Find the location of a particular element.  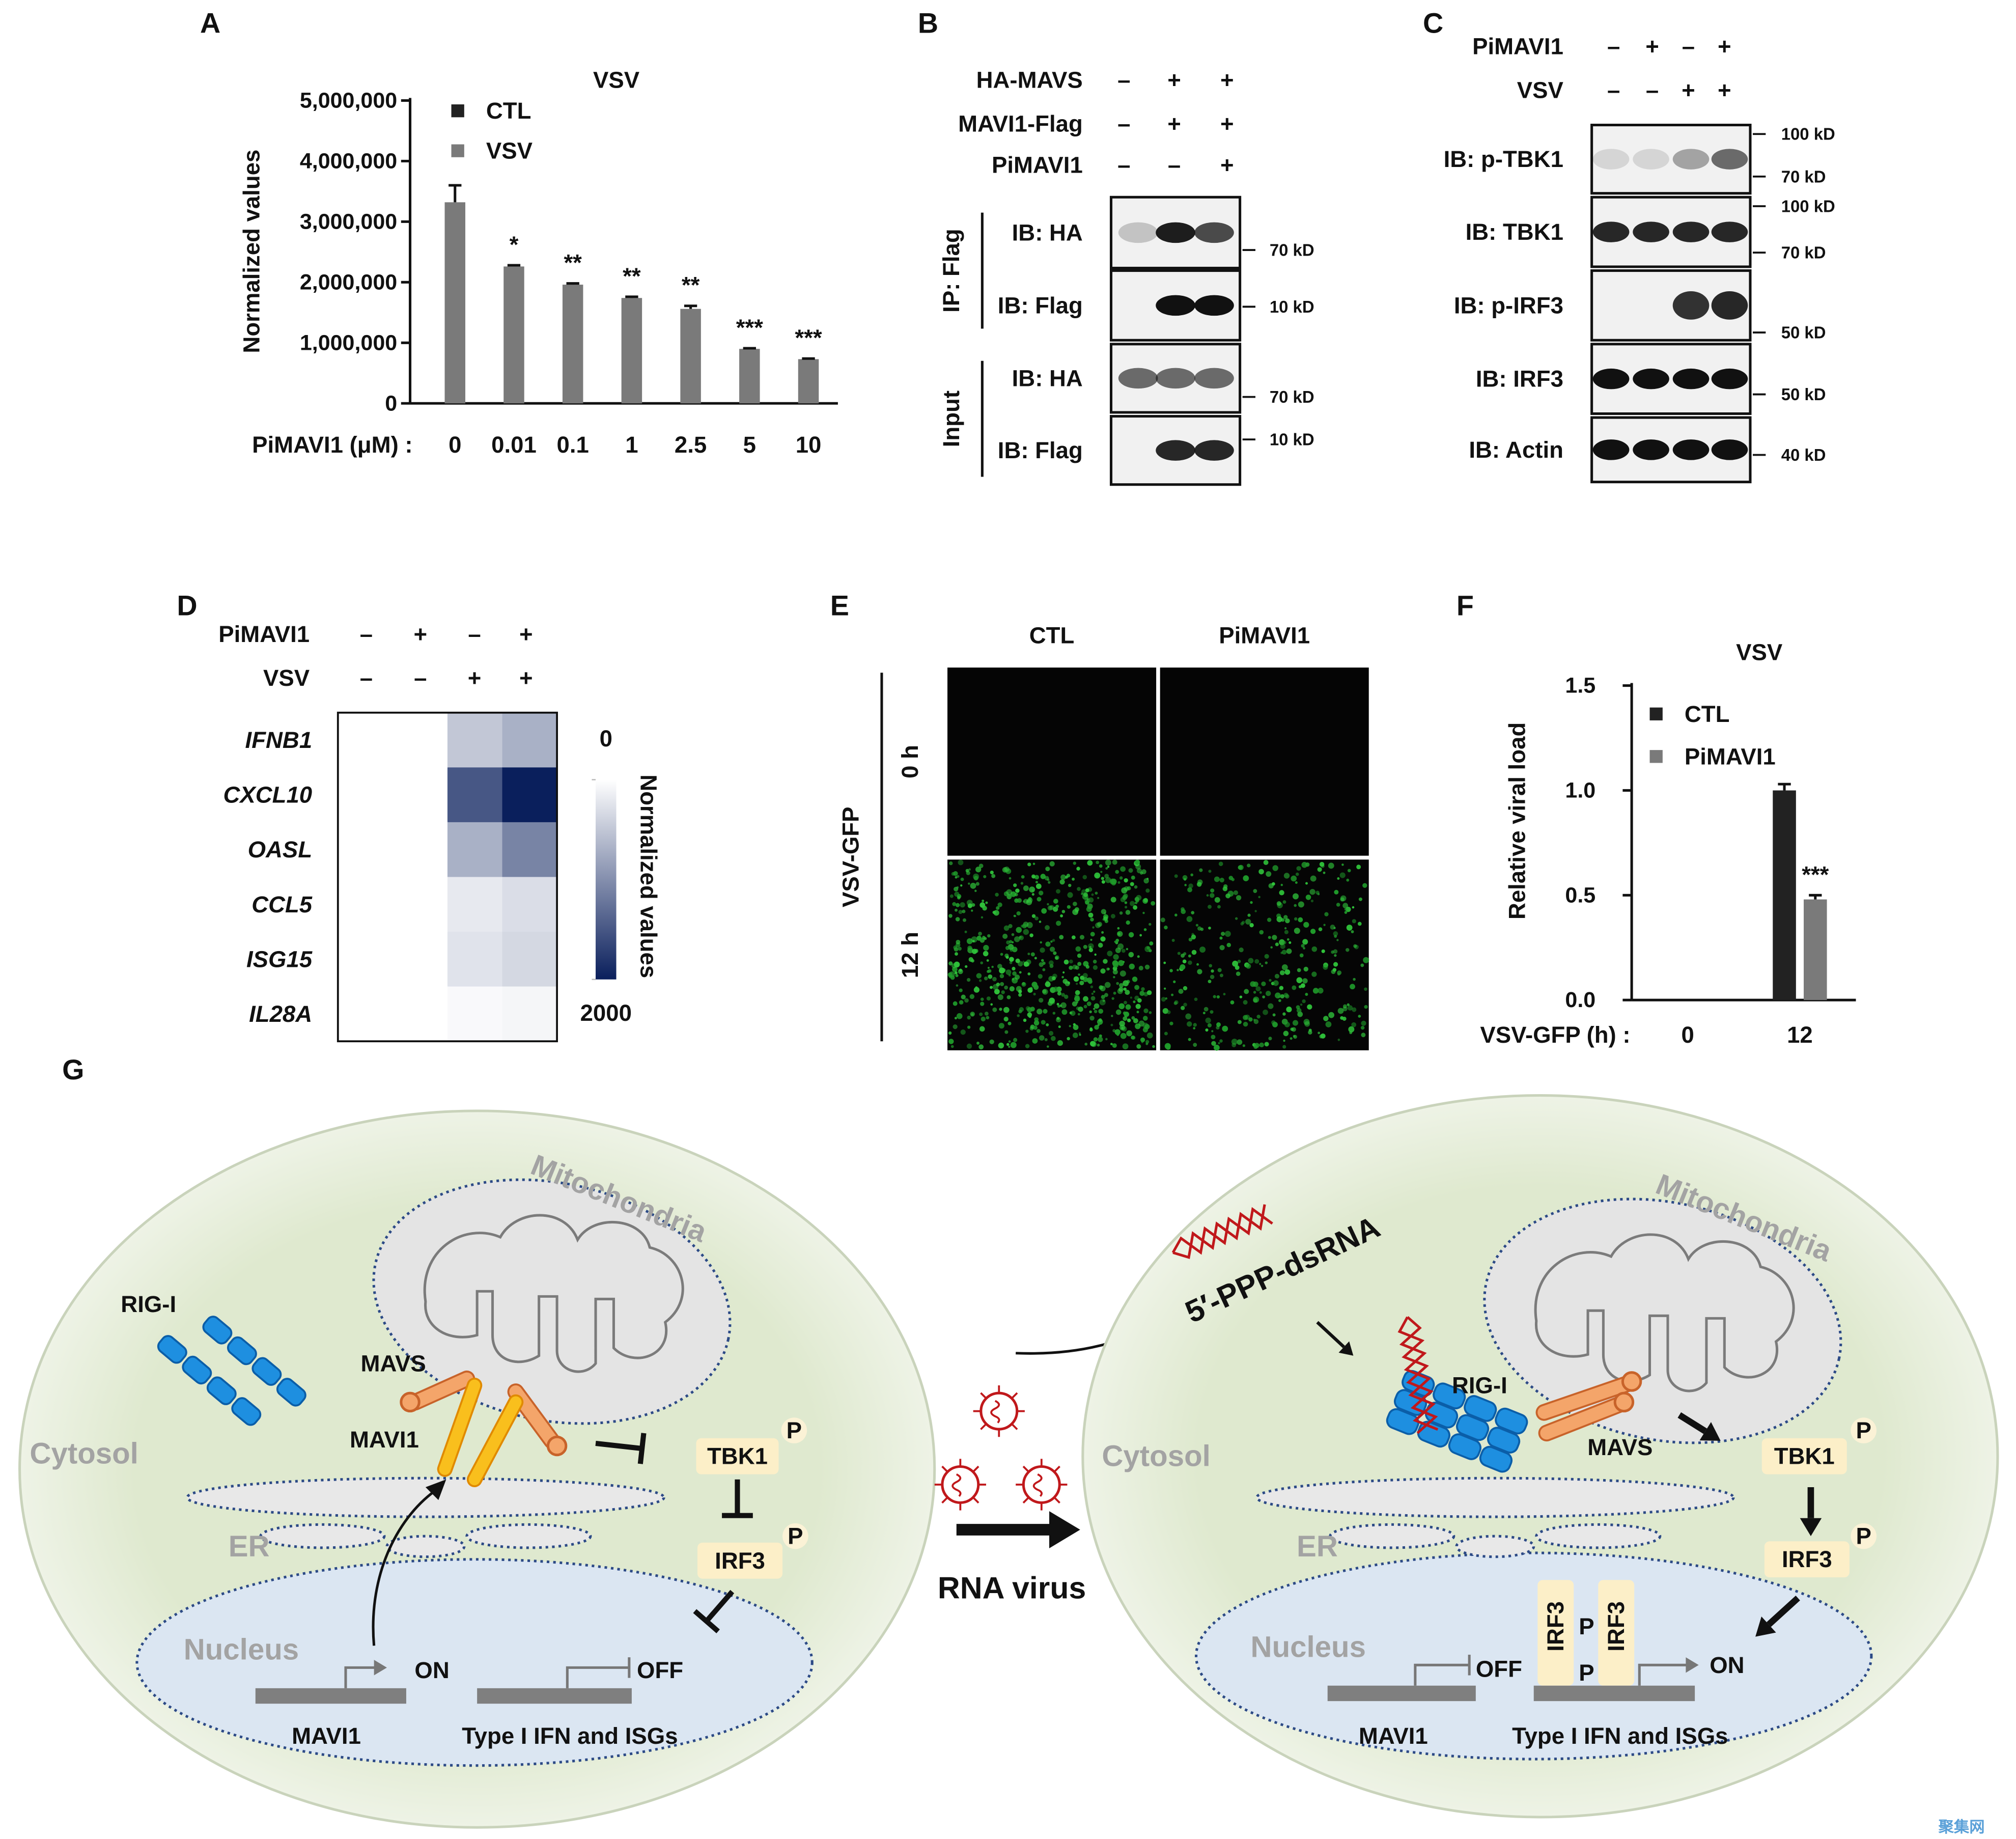

diagram-label: ON is located at coordinates (431, 1670).